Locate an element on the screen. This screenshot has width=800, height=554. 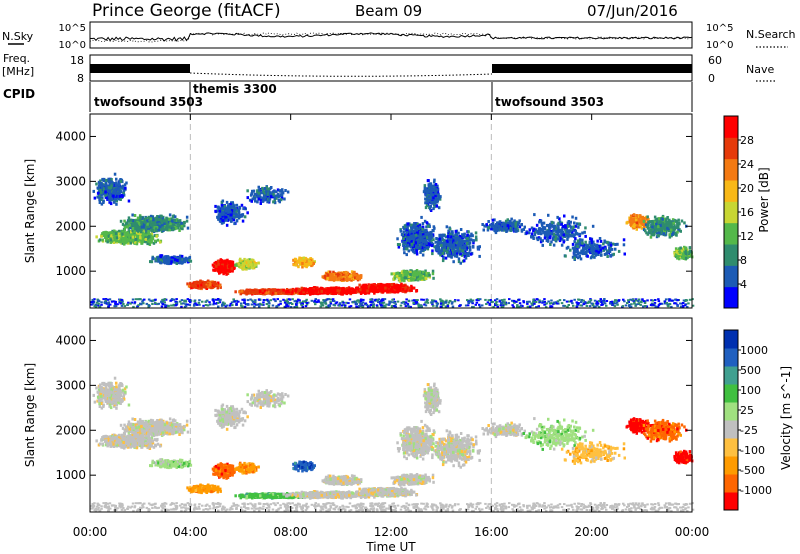
noise-search-line is located at coordinates (391, 37).